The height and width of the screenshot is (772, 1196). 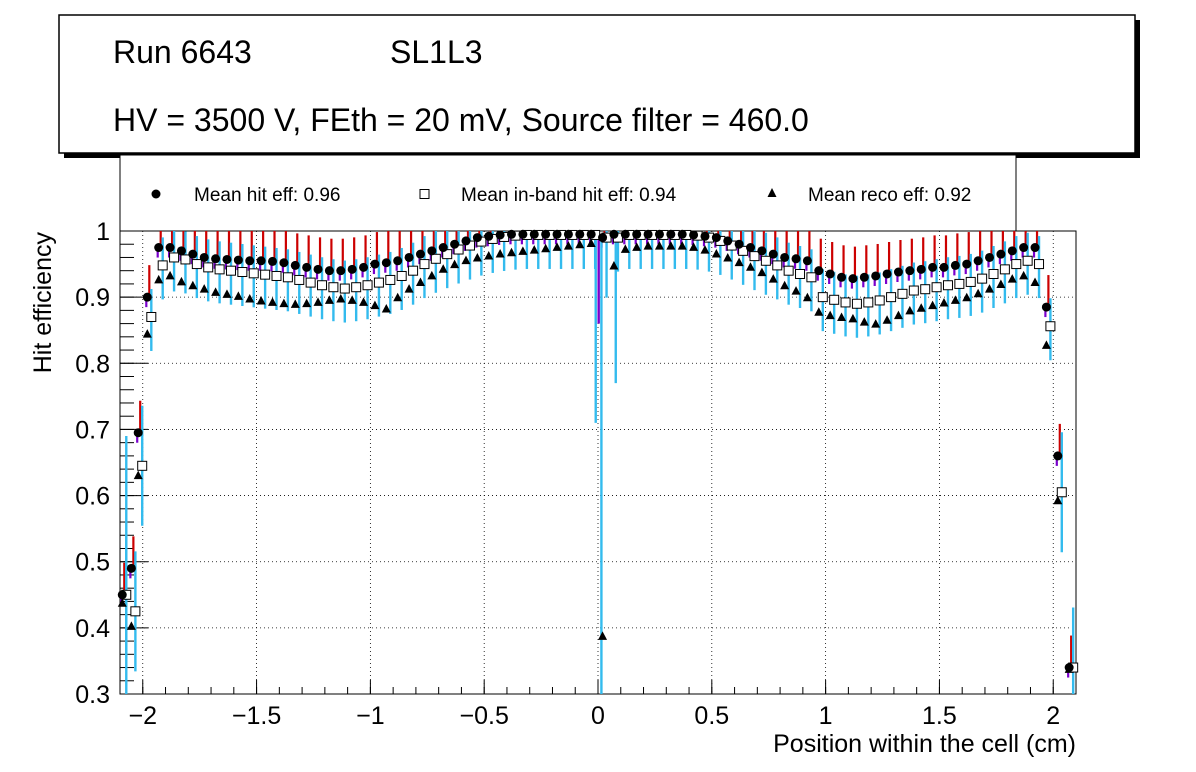 What do you see at coordinates (182, 52) in the screenshot?
I see `title-run: Run 6643` at bounding box center [182, 52].